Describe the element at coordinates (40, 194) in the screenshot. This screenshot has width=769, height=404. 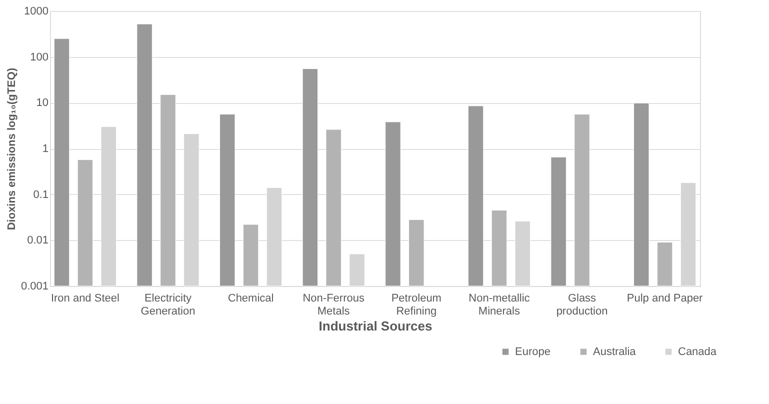
I see `y-tick-label: 0.1` at that location.